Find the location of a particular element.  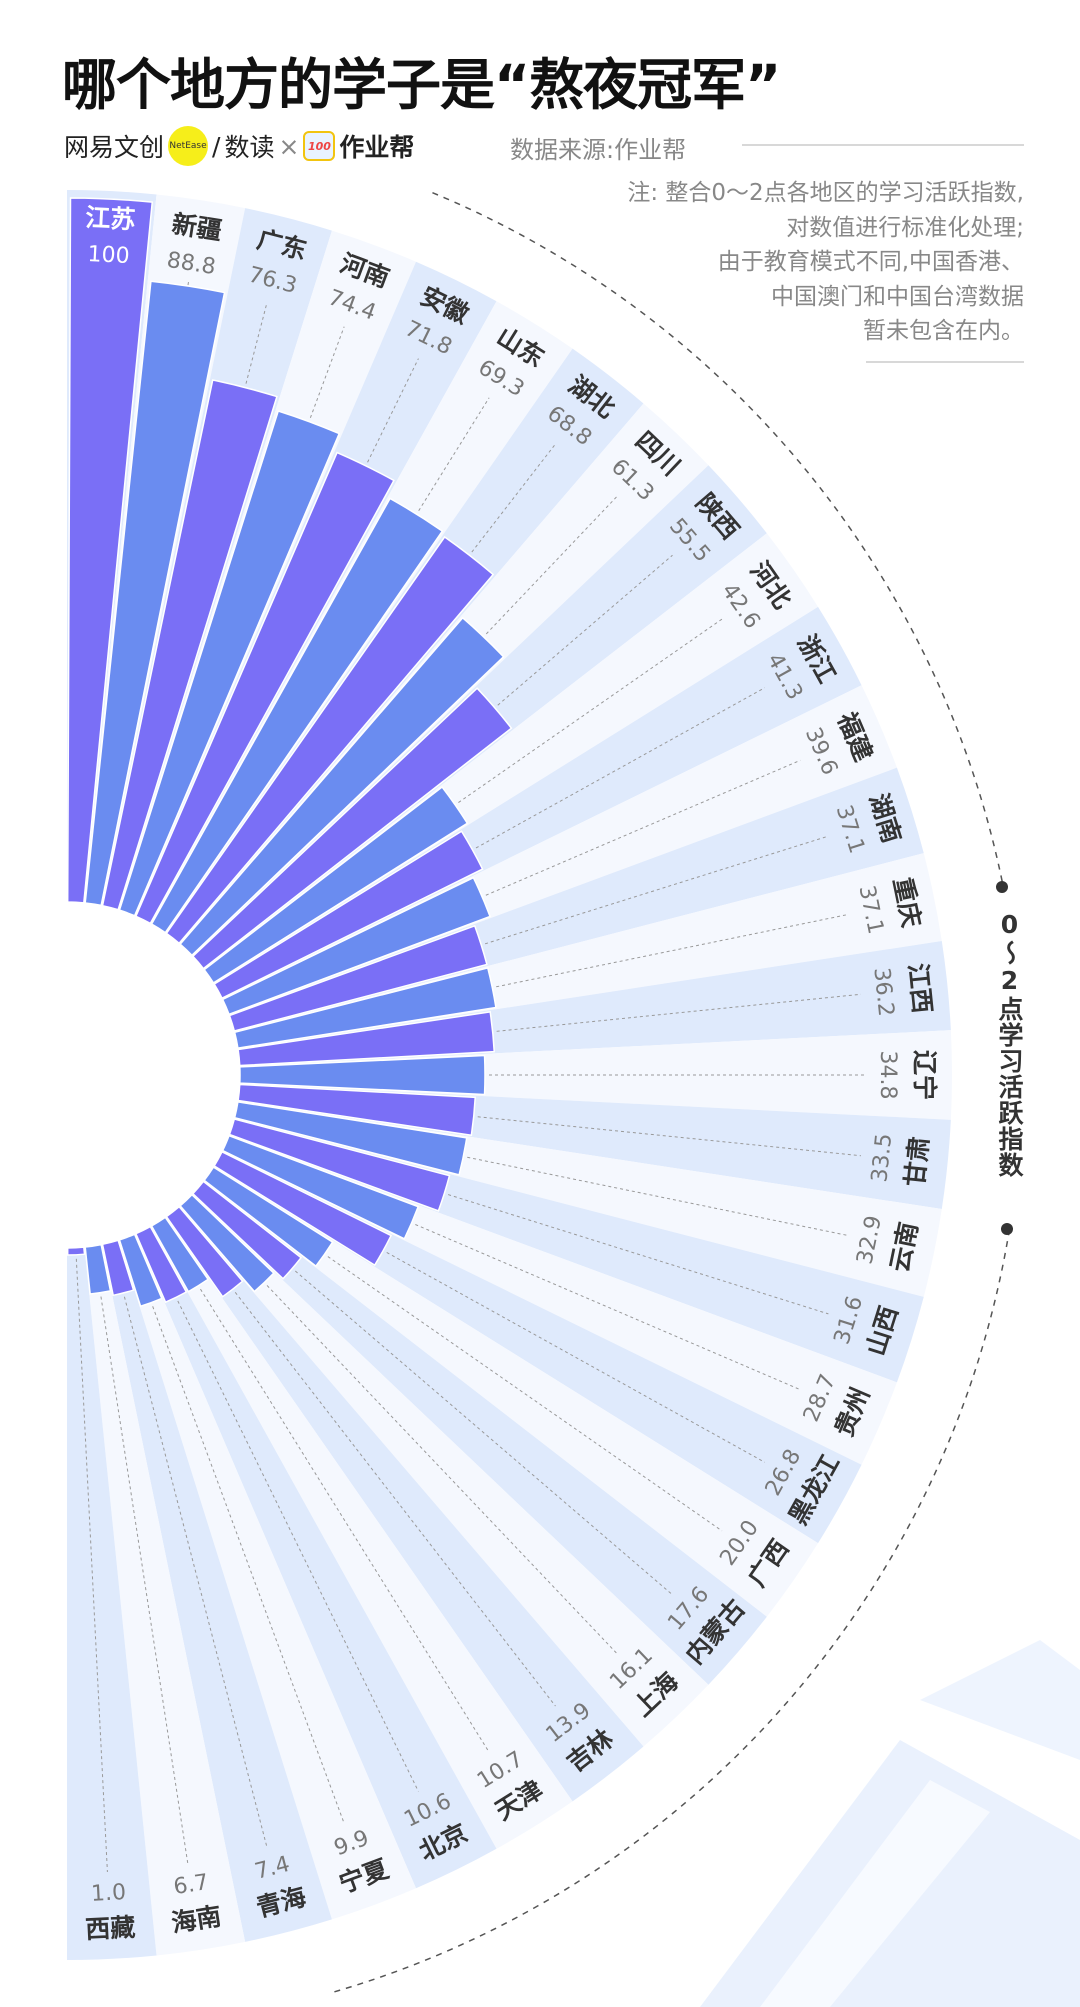

column: 数读 is located at coordinates (249, 147).